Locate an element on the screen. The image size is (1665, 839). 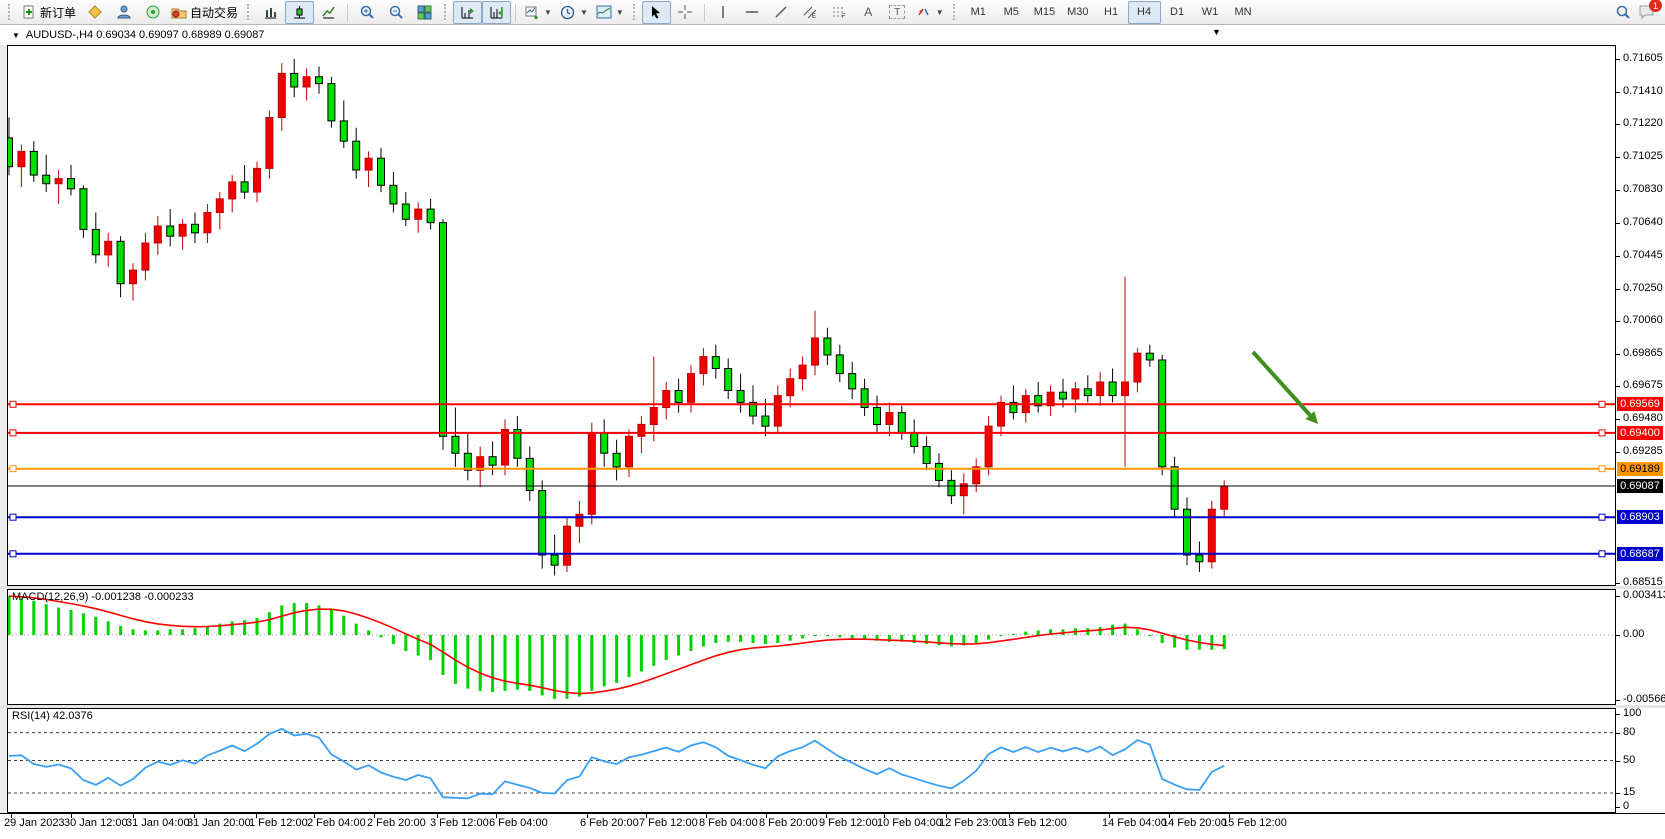
main-toolbar: 新订单 自动交易 is located at coordinates (832, 12).